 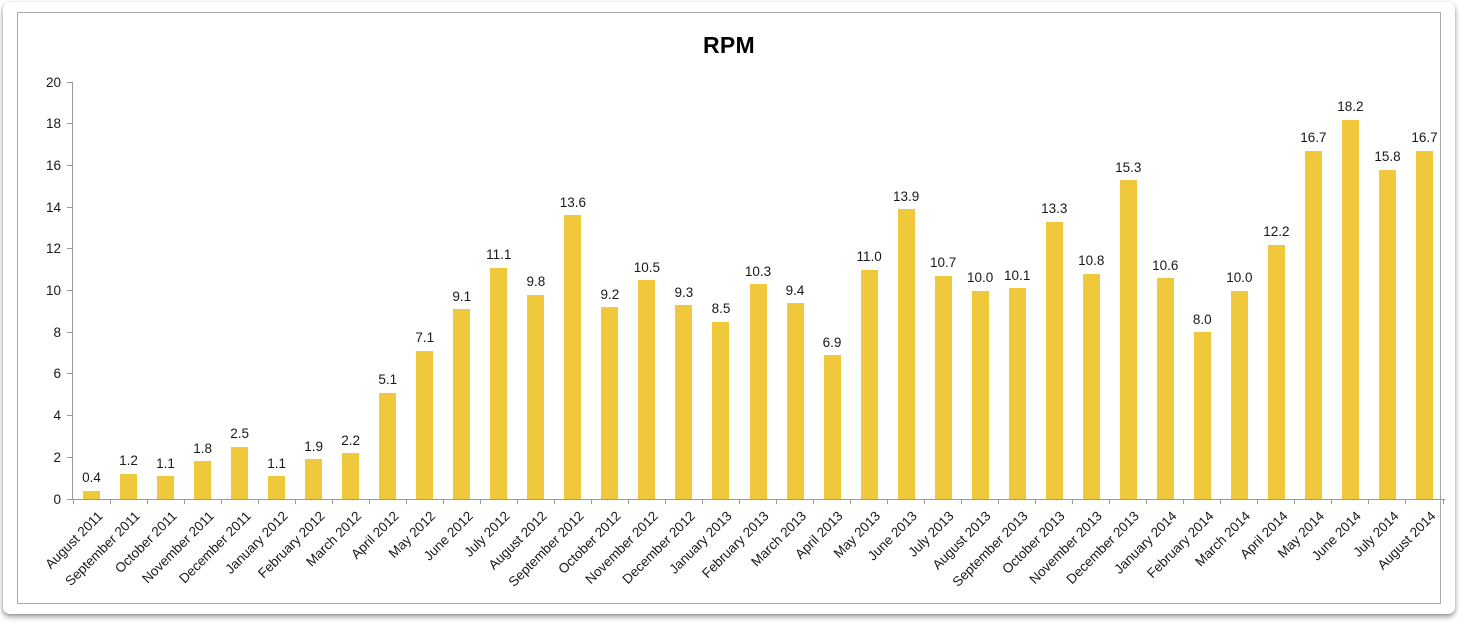 What do you see at coordinates (1313, 138) in the screenshot?
I see `bar-value-label: 16.7` at bounding box center [1313, 138].